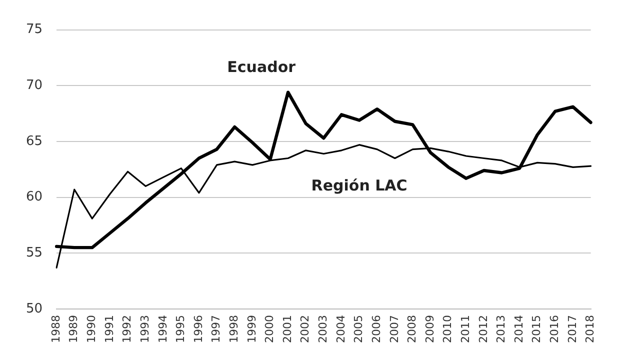  What do you see at coordinates (483, 329) in the screenshot?
I see `x-tick-label: 2012` at bounding box center [483, 329].